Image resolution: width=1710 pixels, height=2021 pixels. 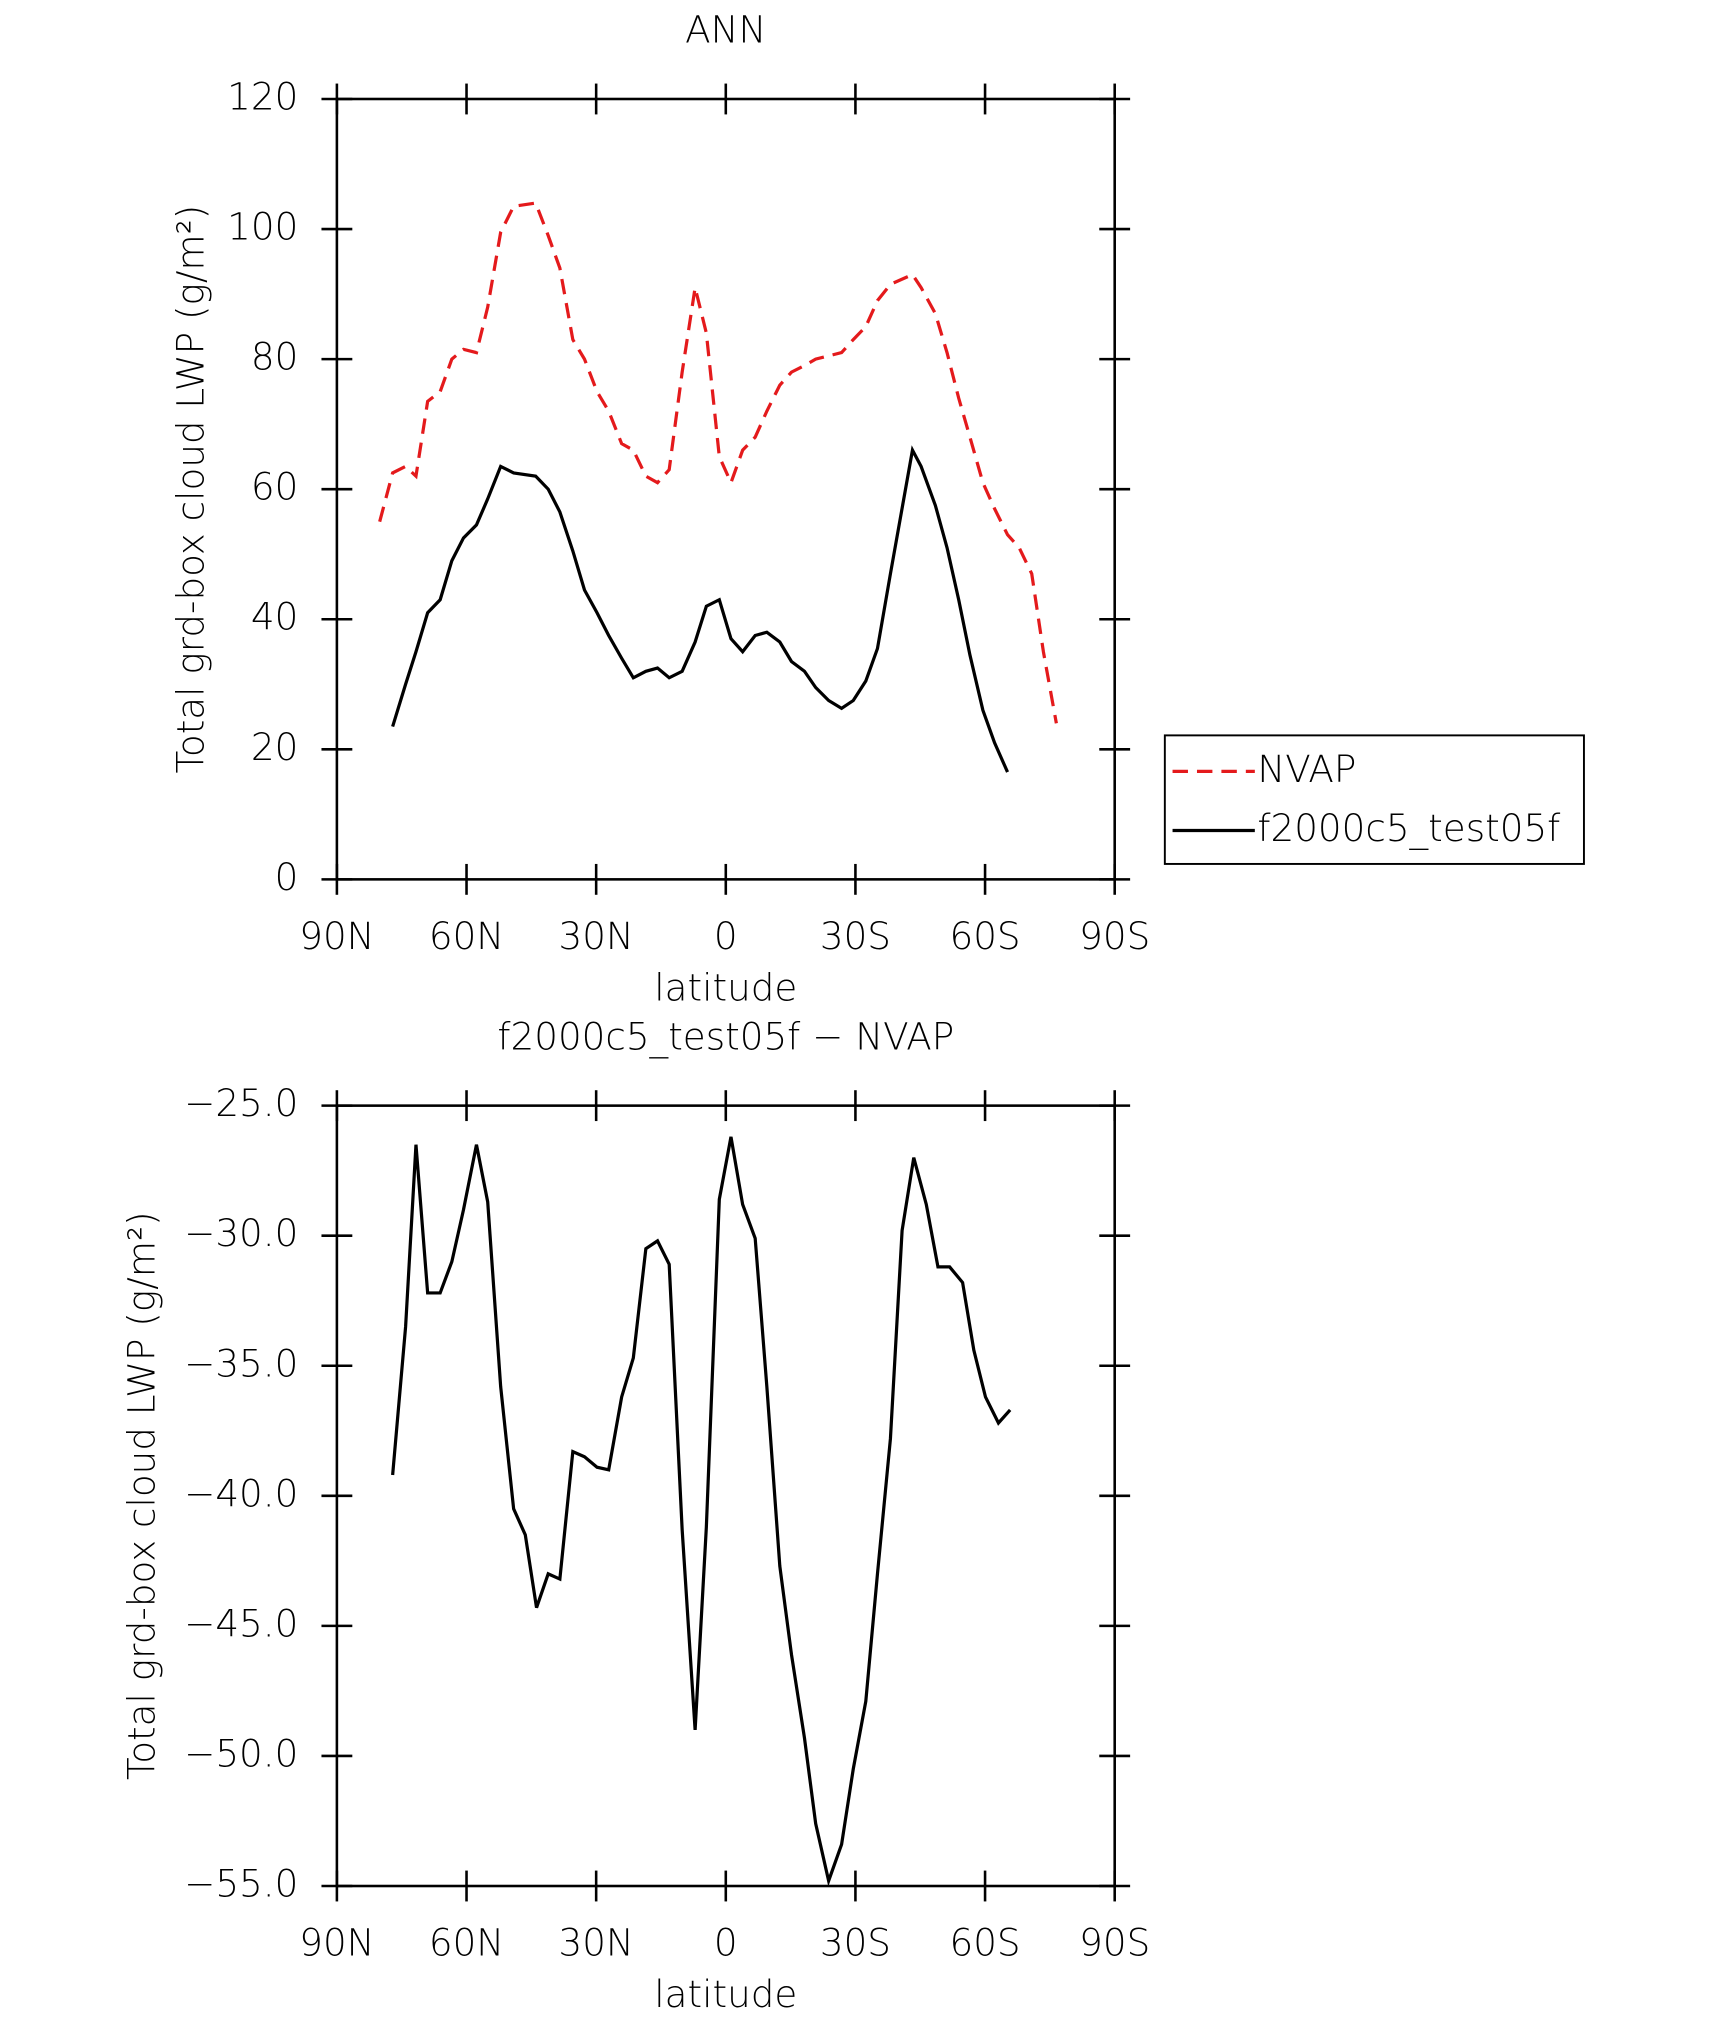 I want to click on legend-label: NVAP, so click(x=1306, y=769).